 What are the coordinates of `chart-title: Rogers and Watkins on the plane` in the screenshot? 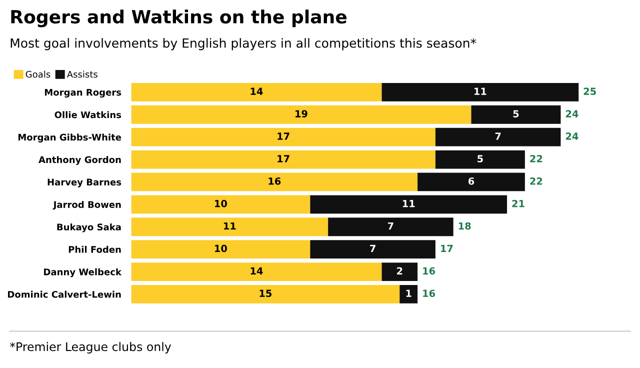 It's located at (179, 19).